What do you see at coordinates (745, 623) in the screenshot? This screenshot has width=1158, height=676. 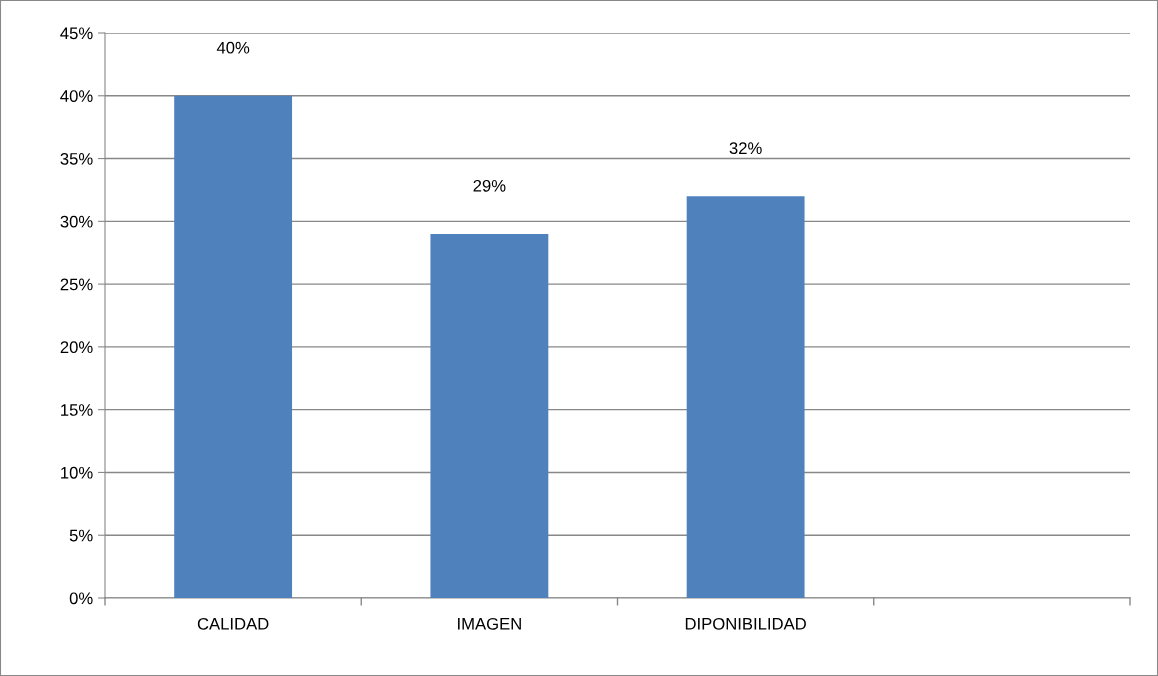 I see `x-tick-label: DIPONIBILIDAD` at bounding box center [745, 623].